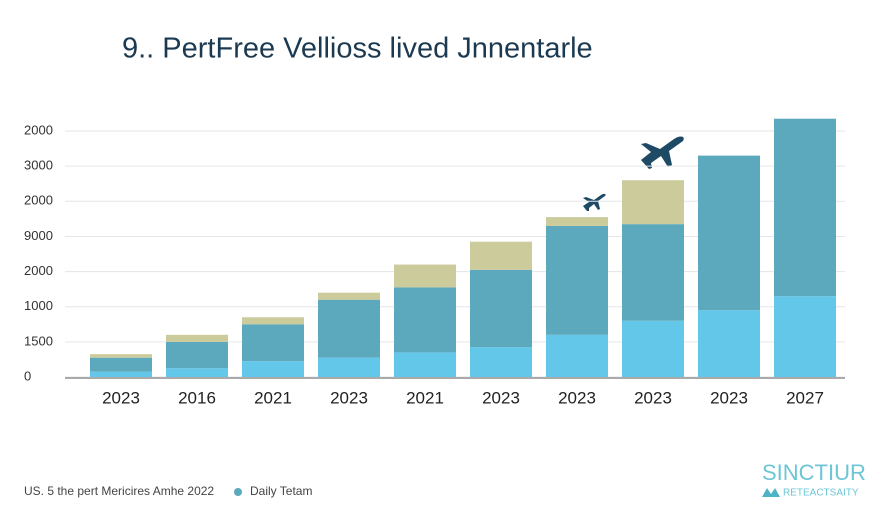  Describe the element at coordinates (357, 49) in the screenshot. I see `chart-title: 9.. PertFree Vellioss lived Jnnentarle` at that location.